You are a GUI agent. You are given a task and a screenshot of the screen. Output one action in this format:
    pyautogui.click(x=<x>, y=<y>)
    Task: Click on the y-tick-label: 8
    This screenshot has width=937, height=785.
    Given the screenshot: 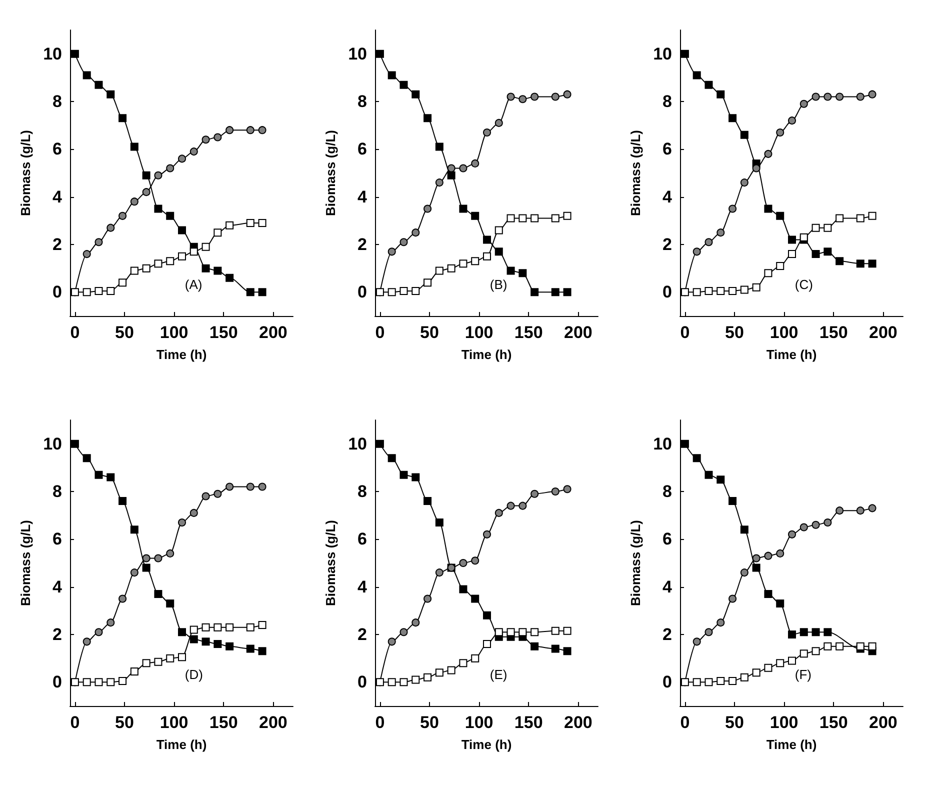 What is the action you would take?
    pyautogui.click(x=57, y=101)
    